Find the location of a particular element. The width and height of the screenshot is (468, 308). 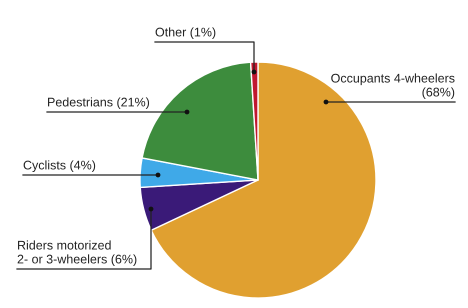

slice-label: Occupants 4-wheelers (68%) is located at coordinates (393, 86).